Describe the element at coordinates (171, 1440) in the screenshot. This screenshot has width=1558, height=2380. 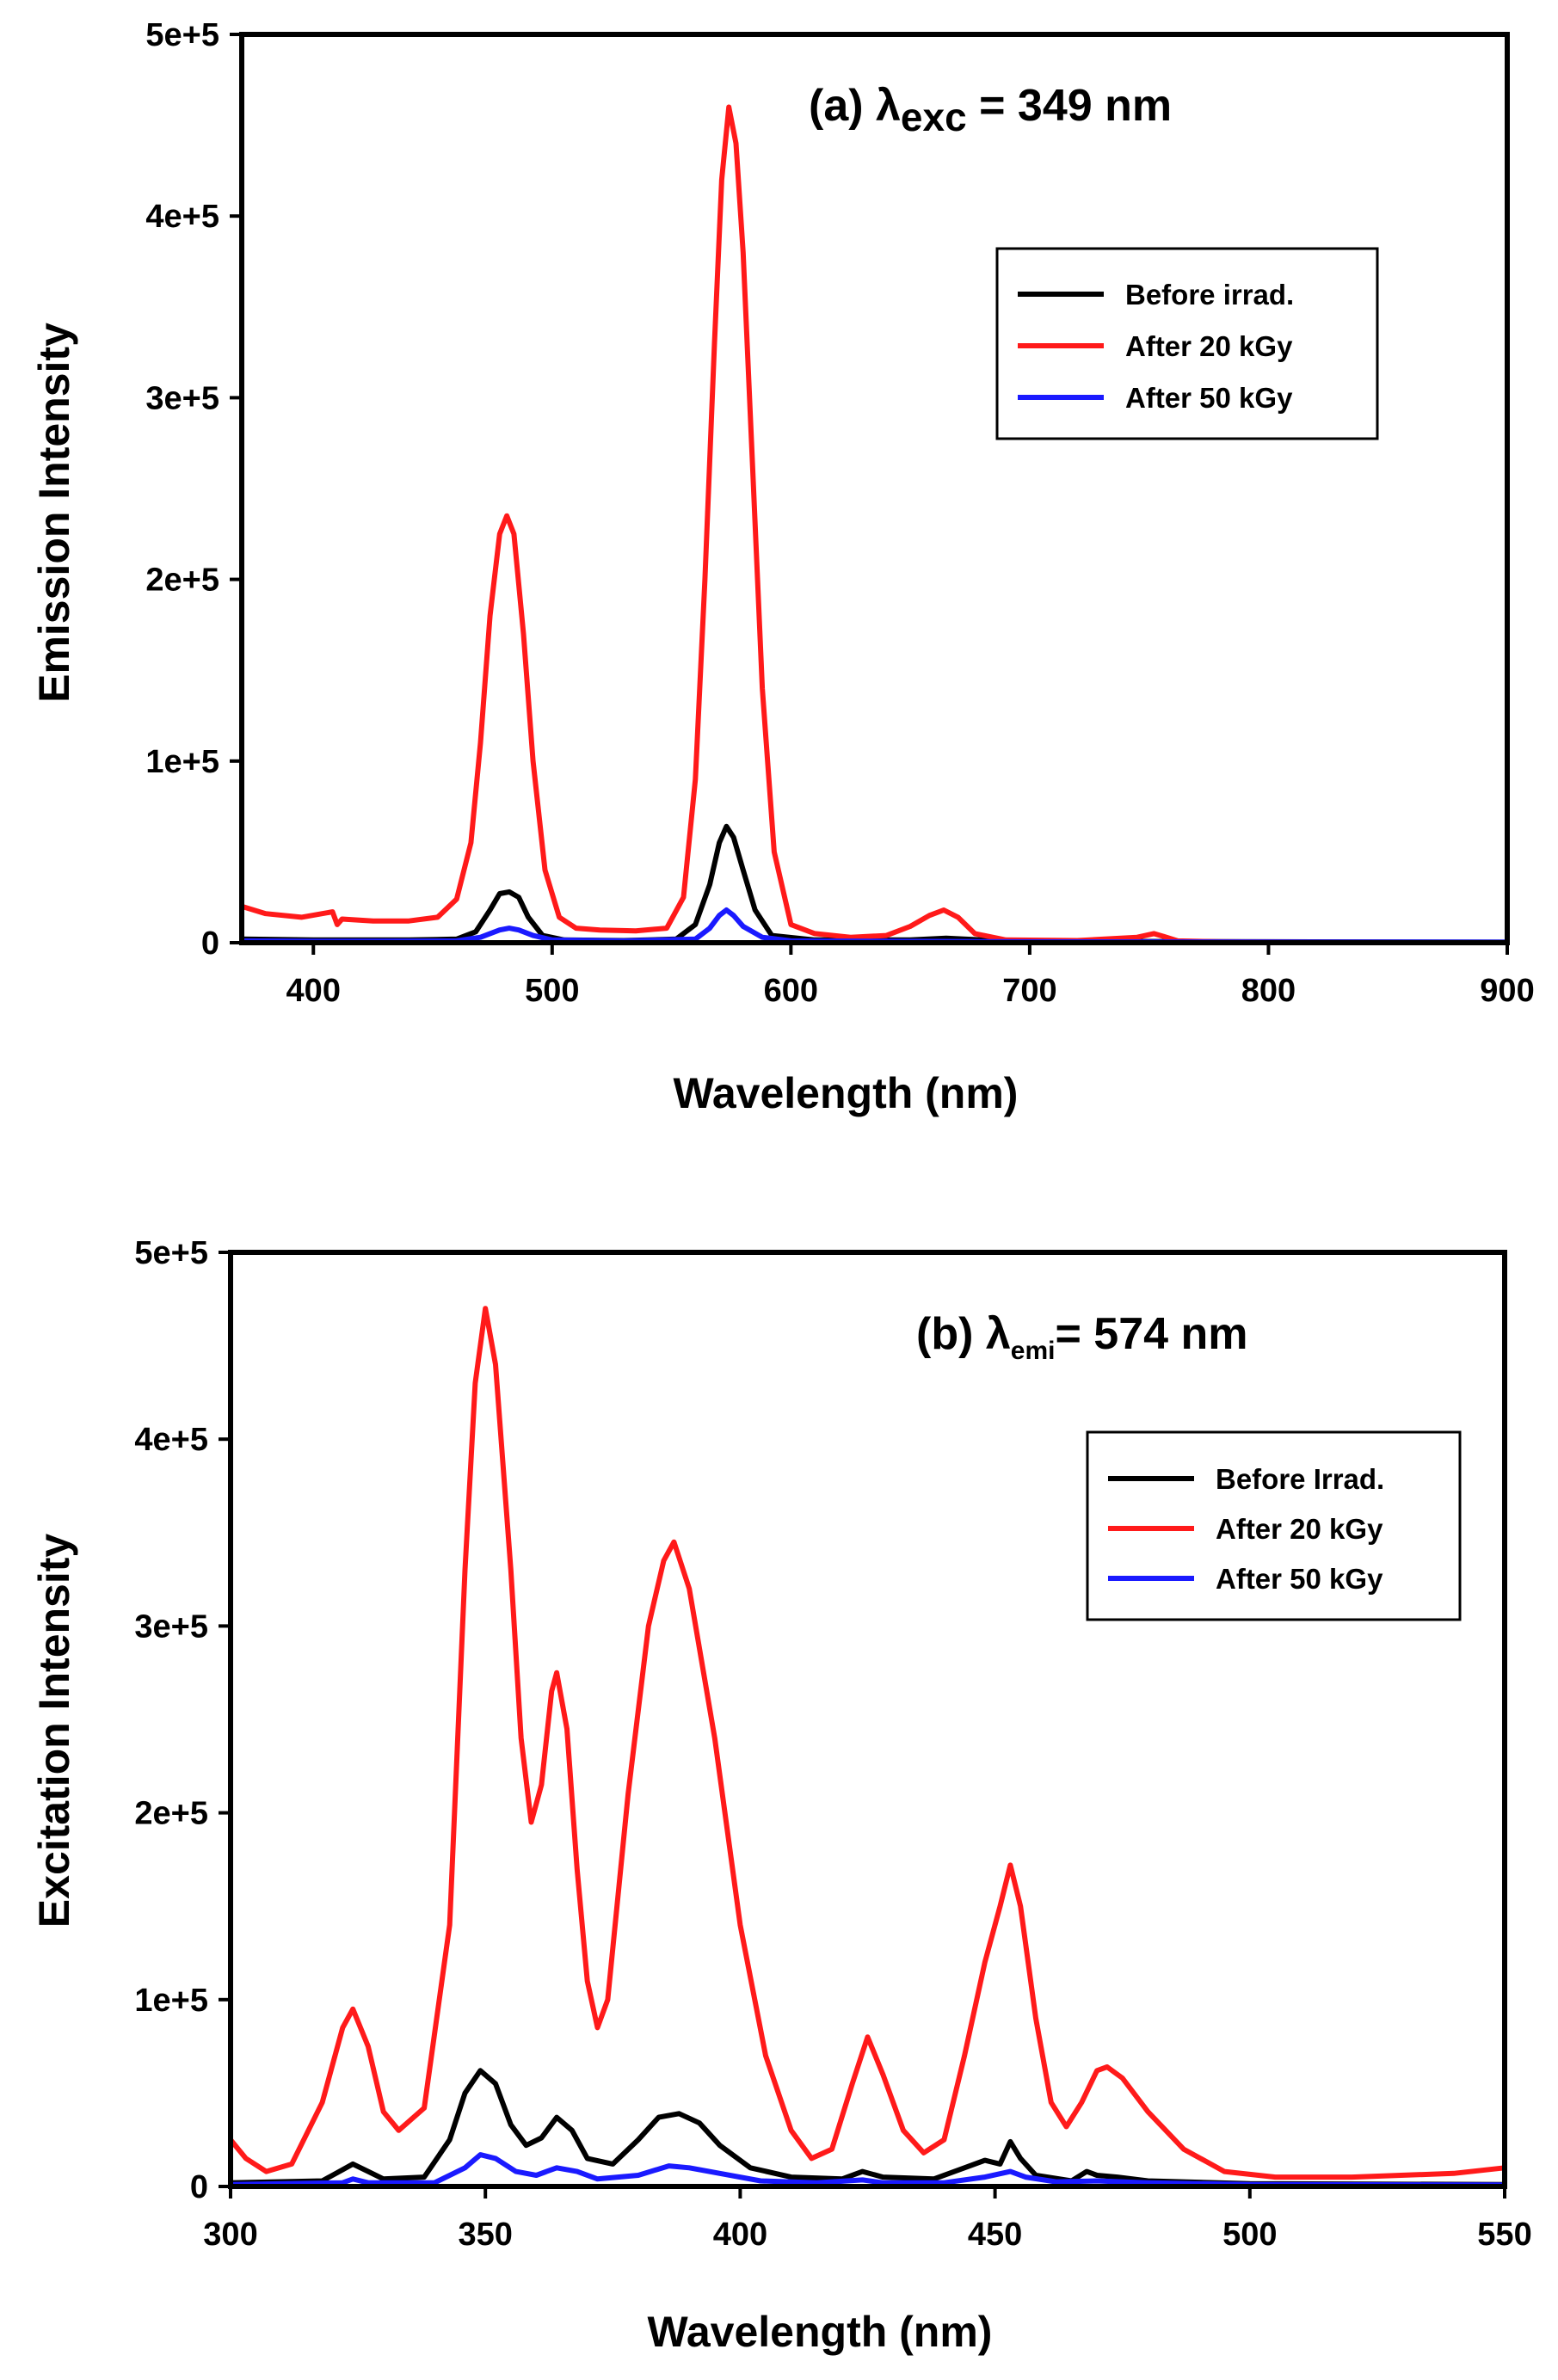
I see `panel-b-ytick-label: 4e+5` at that location.